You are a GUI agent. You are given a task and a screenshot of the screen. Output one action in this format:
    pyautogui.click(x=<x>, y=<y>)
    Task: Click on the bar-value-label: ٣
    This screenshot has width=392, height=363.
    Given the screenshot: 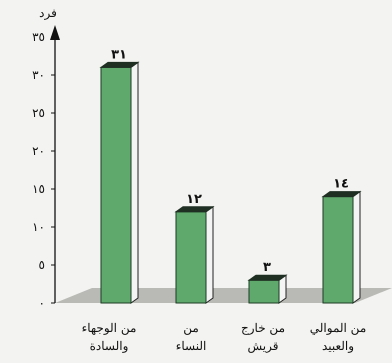 What is the action you would take?
    pyautogui.click(x=267, y=267)
    